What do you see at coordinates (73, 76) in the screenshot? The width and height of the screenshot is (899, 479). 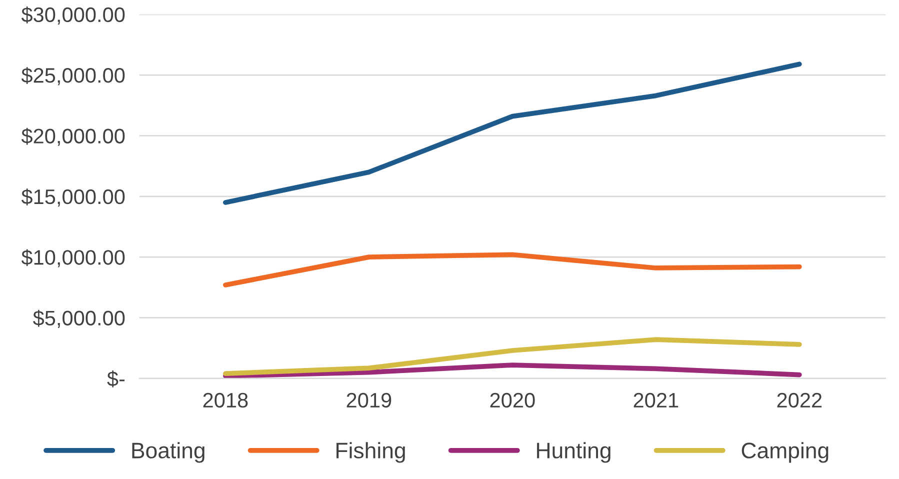 I see `y-tick-label: $25,000.00` at bounding box center [73, 76].